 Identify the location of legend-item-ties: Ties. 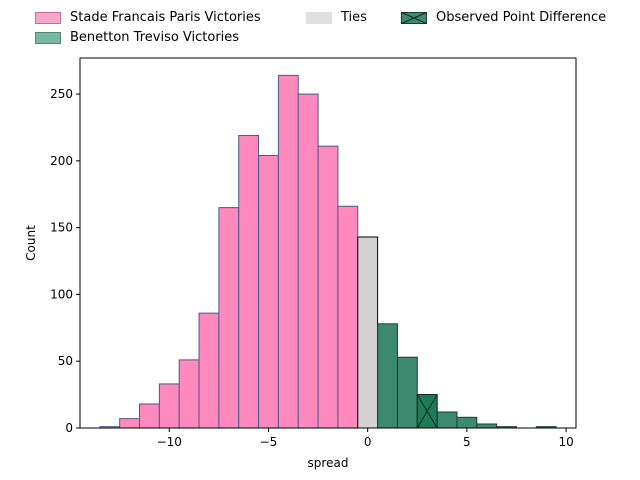
(336, 17).